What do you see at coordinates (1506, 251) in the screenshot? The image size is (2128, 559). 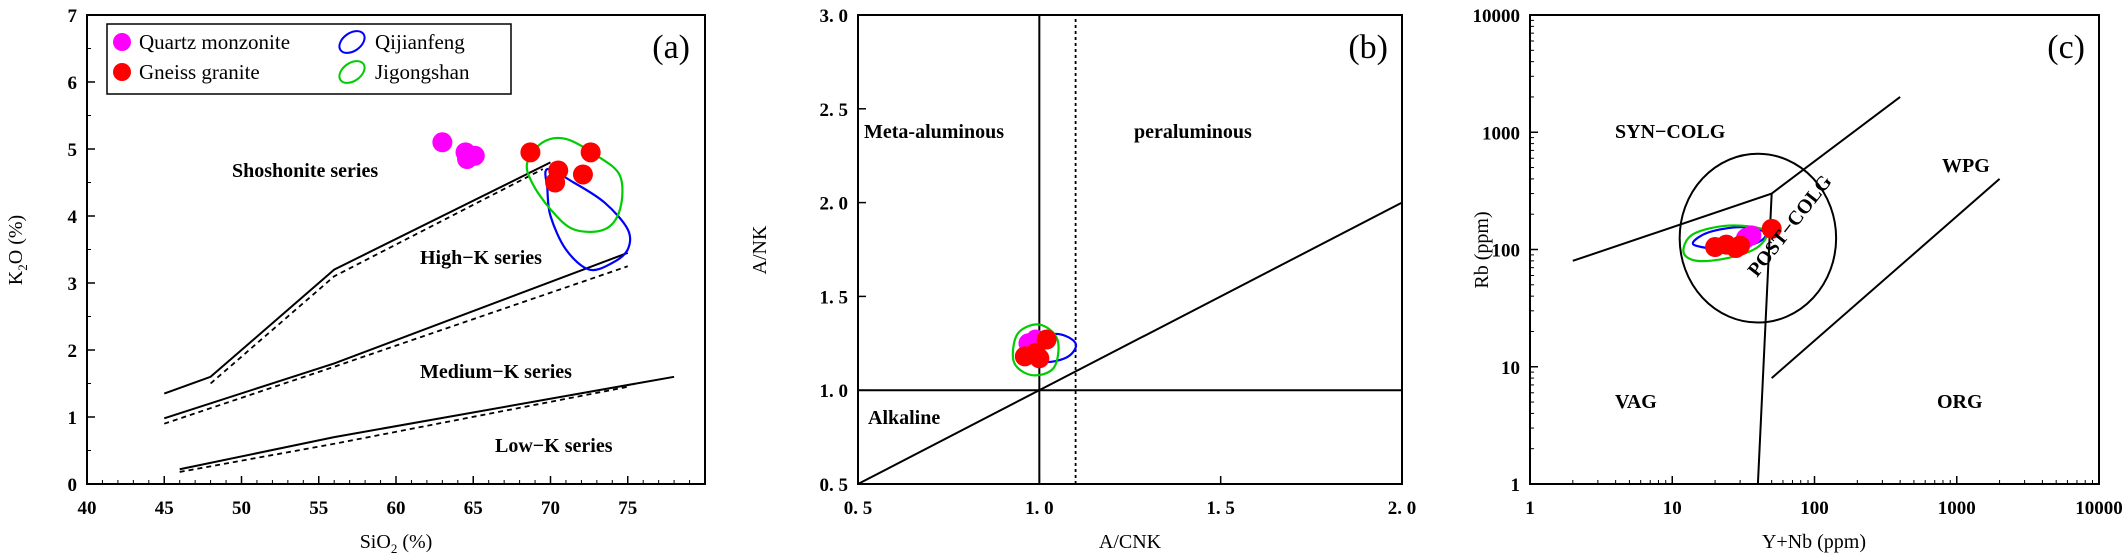 I see `y-tick-label: 100` at bounding box center [1506, 251].